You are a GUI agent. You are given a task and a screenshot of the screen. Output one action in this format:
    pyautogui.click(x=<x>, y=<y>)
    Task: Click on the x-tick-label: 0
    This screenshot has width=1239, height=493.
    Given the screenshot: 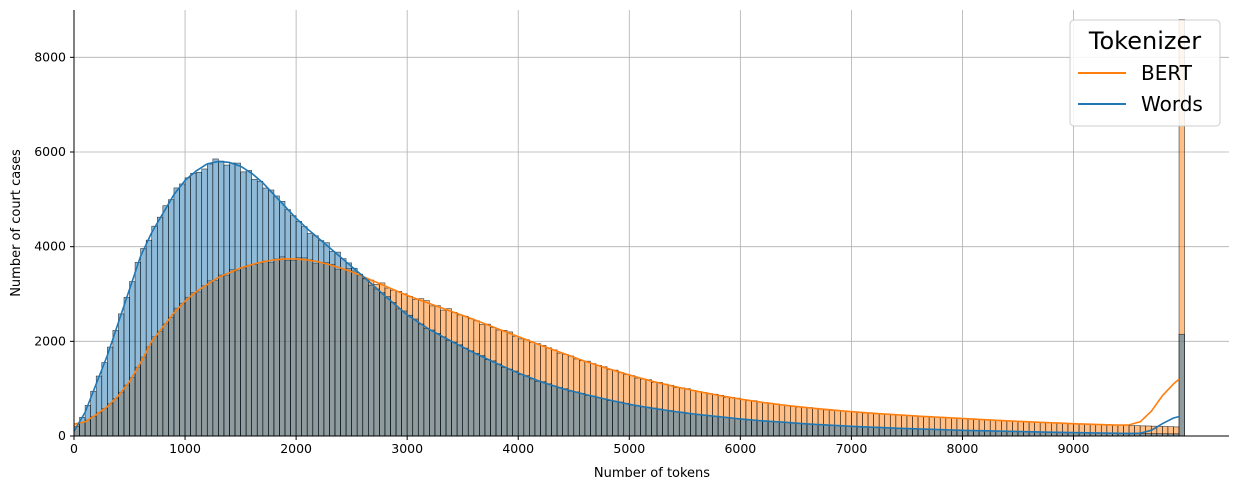 What is the action you would take?
    pyautogui.click(x=74, y=448)
    